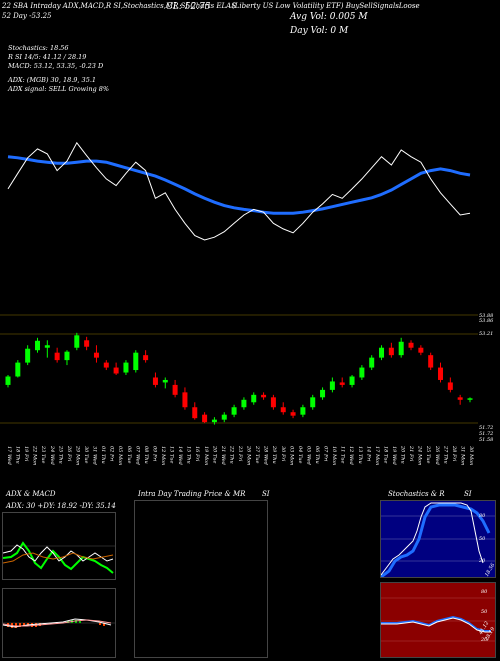 The height and width of the screenshot is (661, 500). I want to click on close-price-line, so click(239, 191).